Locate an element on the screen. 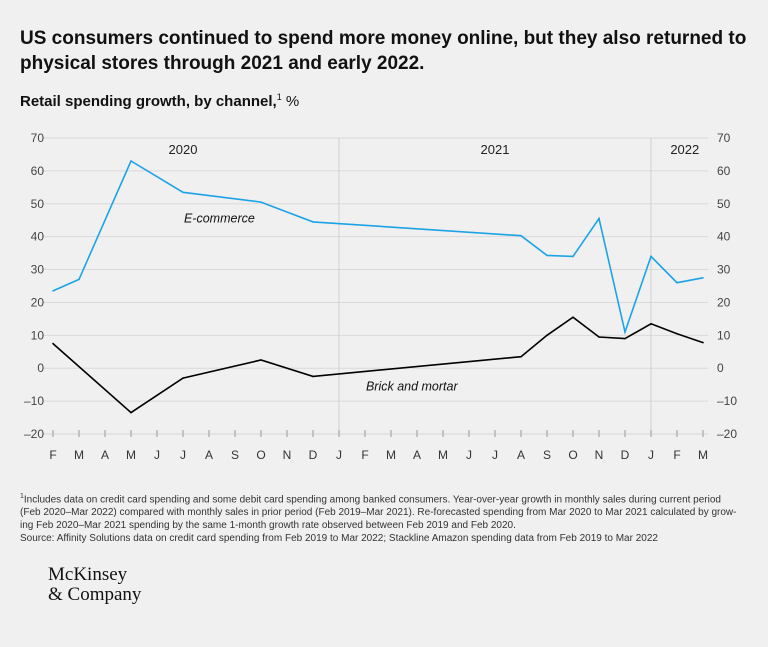 The image size is (768, 647). footnote-mark: 1 is located at coordinates (22, 496).